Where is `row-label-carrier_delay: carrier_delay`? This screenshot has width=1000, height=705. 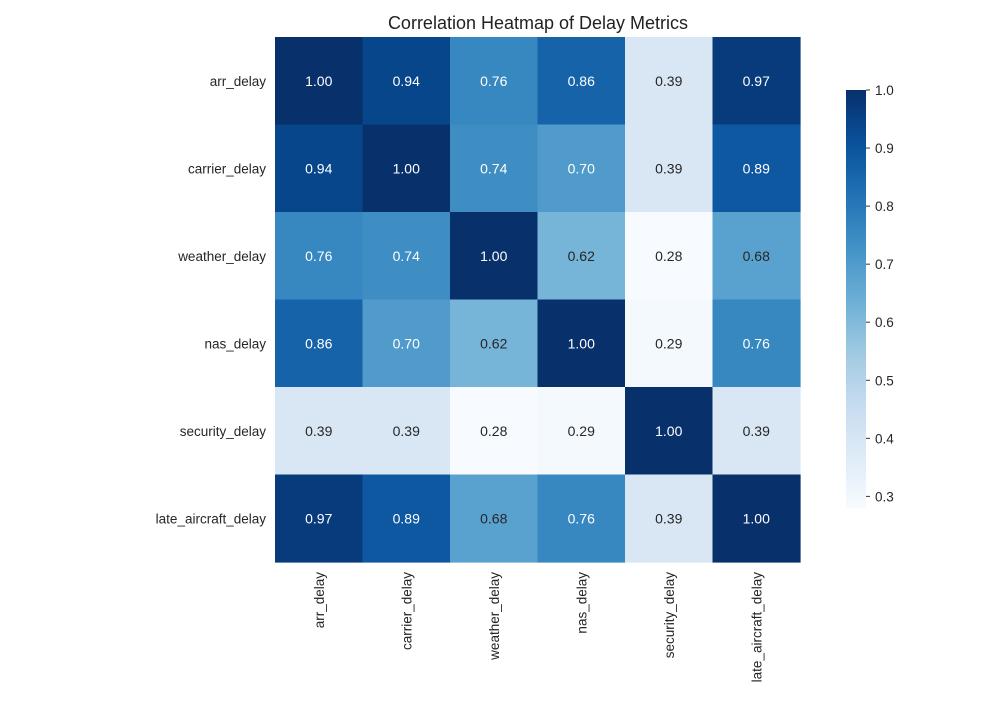
row-label-carrier_delay: carrier_delay is located at coordinates (227, 168).